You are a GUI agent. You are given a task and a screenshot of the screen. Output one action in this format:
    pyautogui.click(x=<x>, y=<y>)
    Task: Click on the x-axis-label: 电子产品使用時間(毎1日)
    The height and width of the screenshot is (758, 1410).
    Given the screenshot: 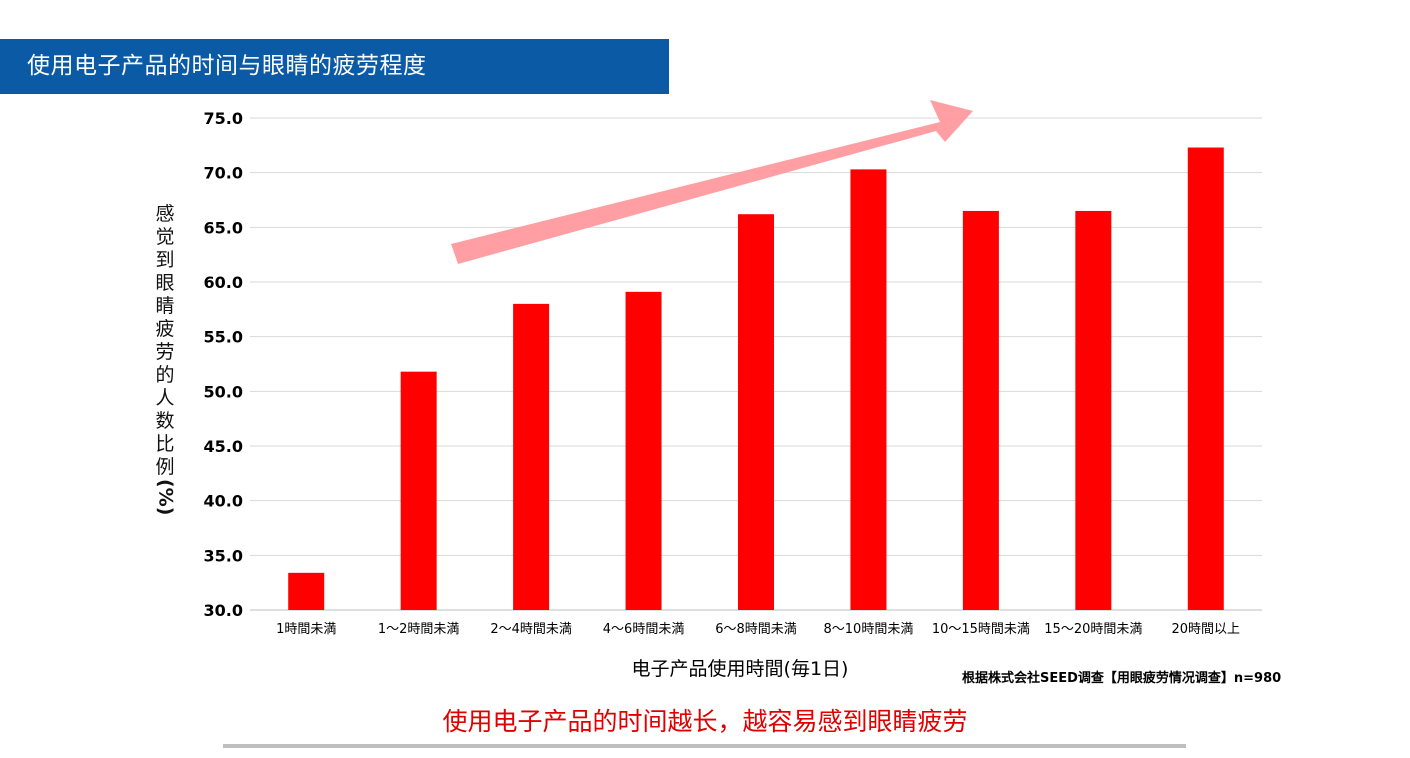 What is the action you would take?
    pyautogui.click(x=740, y=669)
    